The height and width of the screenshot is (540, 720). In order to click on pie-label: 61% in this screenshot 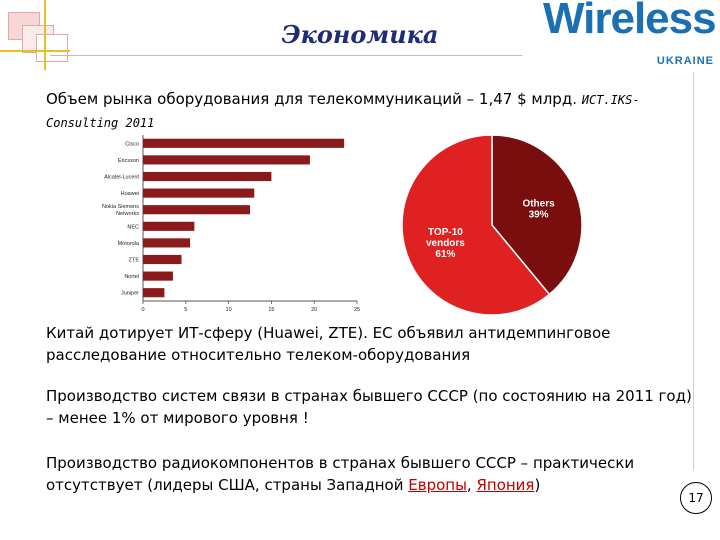, I will do `click(445, 254)`.